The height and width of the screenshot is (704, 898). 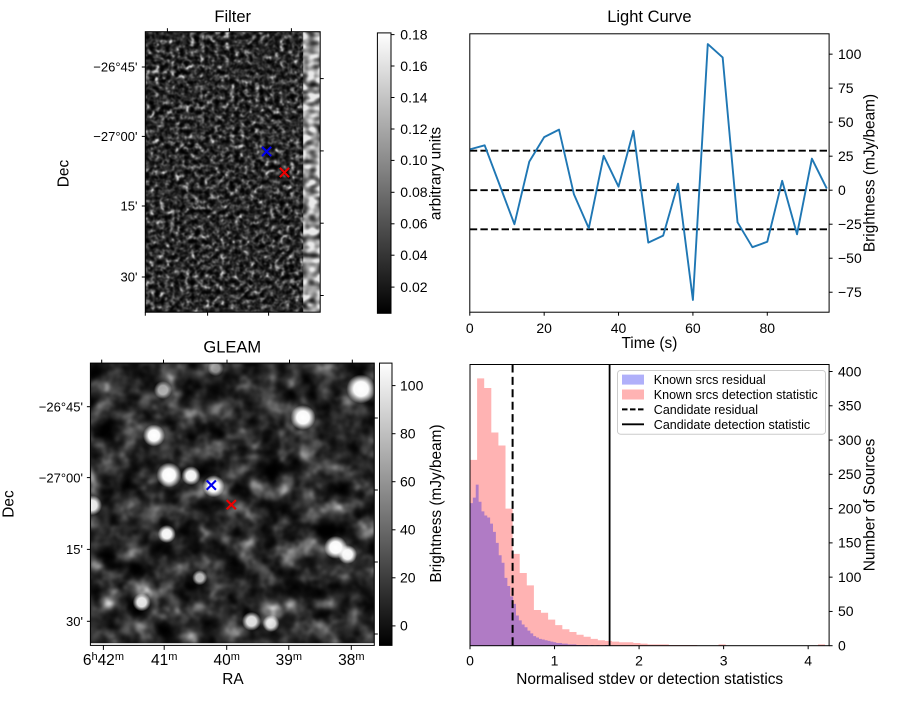 I want to click on svg-text: 0.10, so click(x=413, y=160).